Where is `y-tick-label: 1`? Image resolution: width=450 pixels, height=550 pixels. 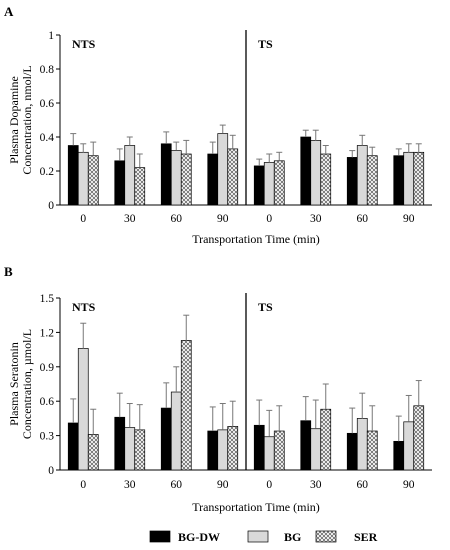
y-tick-label: 1 is located at coordinates (51, 36).